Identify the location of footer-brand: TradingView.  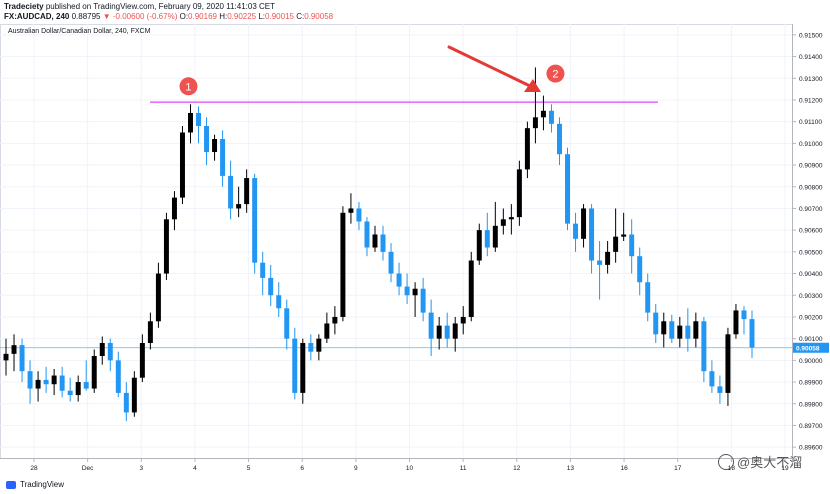
(35, 484).